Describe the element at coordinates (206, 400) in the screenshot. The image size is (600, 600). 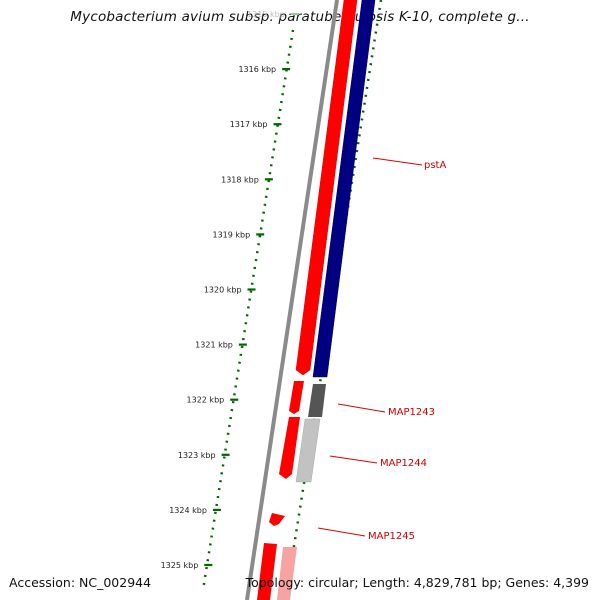
I see `ruler-label: 1322 kbp` at that location.